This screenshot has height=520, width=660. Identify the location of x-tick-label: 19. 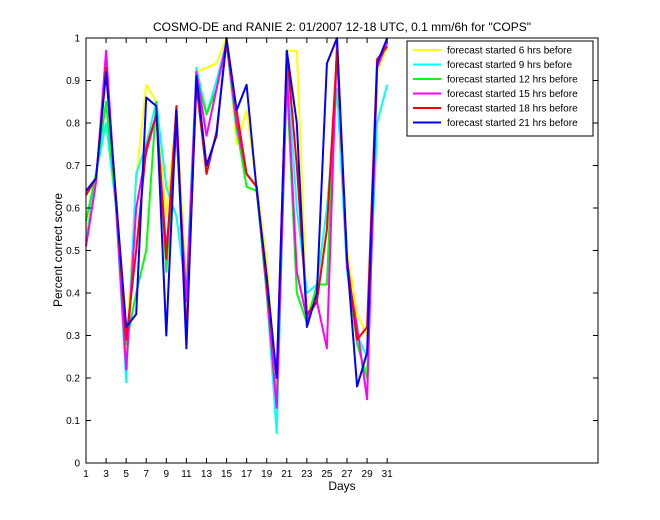
(267, 474).